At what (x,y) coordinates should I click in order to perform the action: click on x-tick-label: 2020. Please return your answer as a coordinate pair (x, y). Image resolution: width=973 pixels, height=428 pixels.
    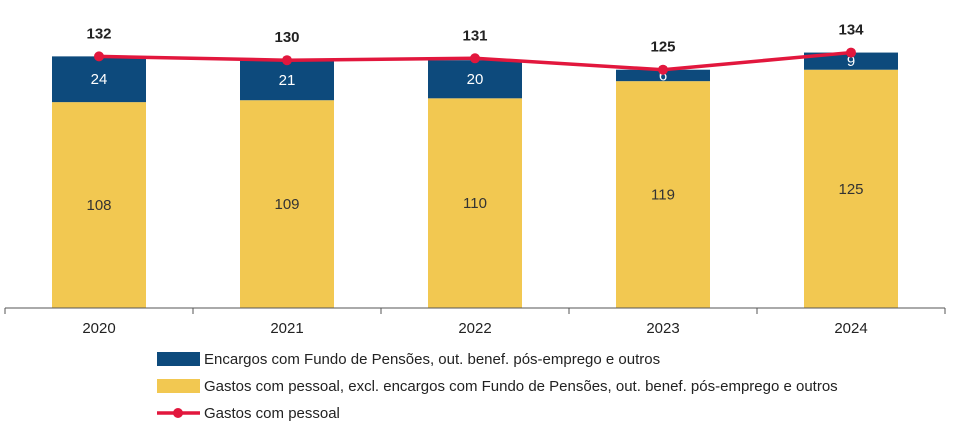
    Looking at the image, I should click on (98, 328).